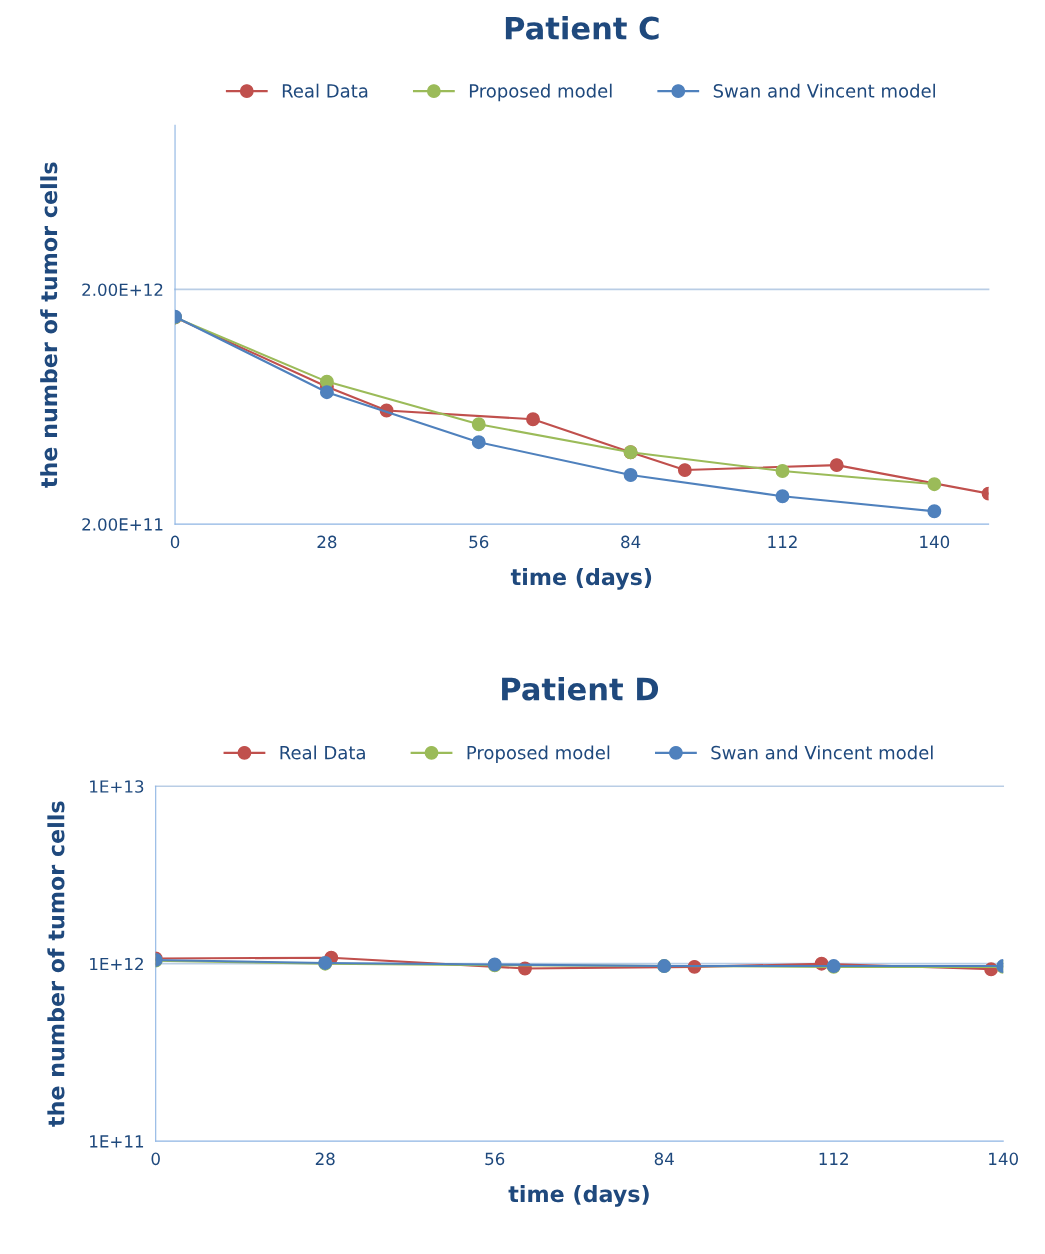 Image resolution: width=1045 pixels, height=1254 pixels. What do you see at coordinates (582, 28) in the screenshot?
I see `chart-title: Patient C` at bounding box center [582, 28].